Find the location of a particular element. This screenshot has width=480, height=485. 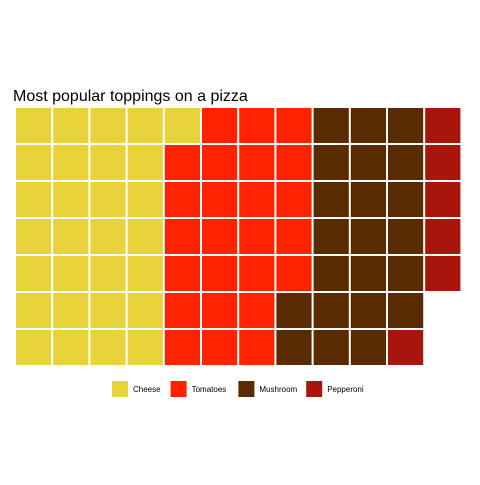

legend: Cheese Tomatoes Mushroom Pepperoni is located at coordinates (238, 389).